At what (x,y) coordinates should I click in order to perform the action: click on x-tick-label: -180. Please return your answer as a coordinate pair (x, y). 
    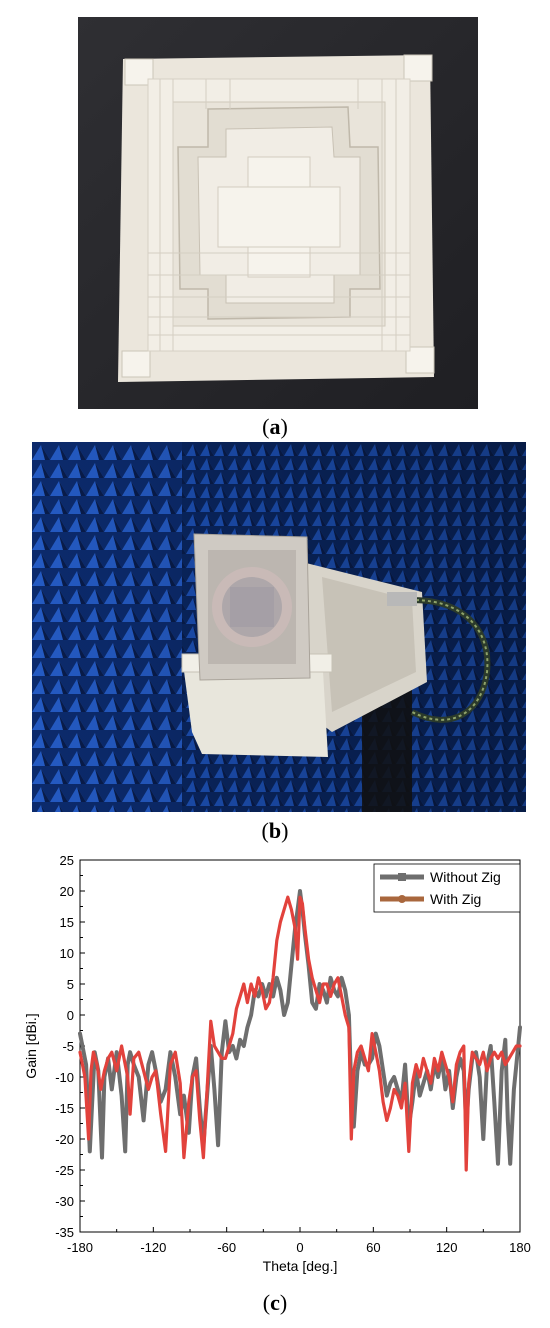
    Looking at the image, I should click on (80, 1247).